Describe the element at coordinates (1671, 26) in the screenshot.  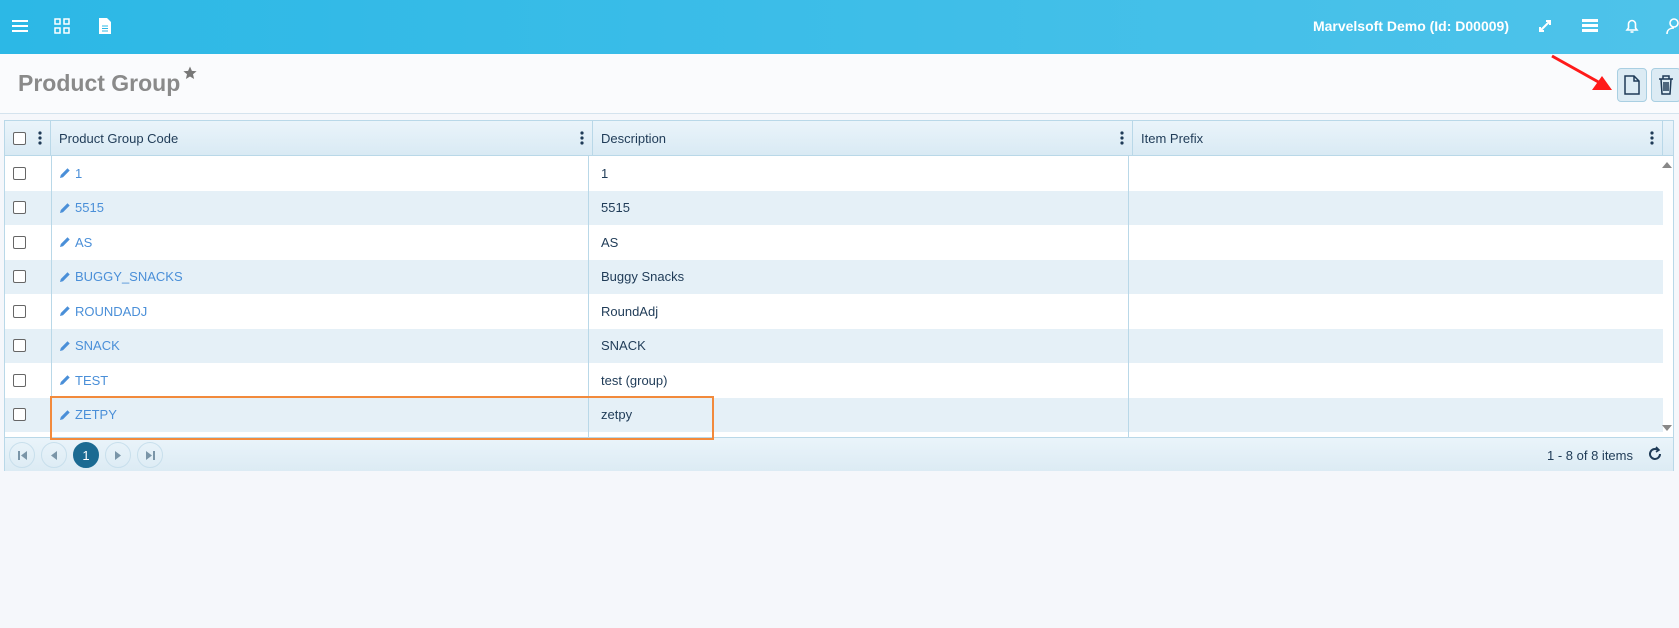
I see `user-icon` at that location.